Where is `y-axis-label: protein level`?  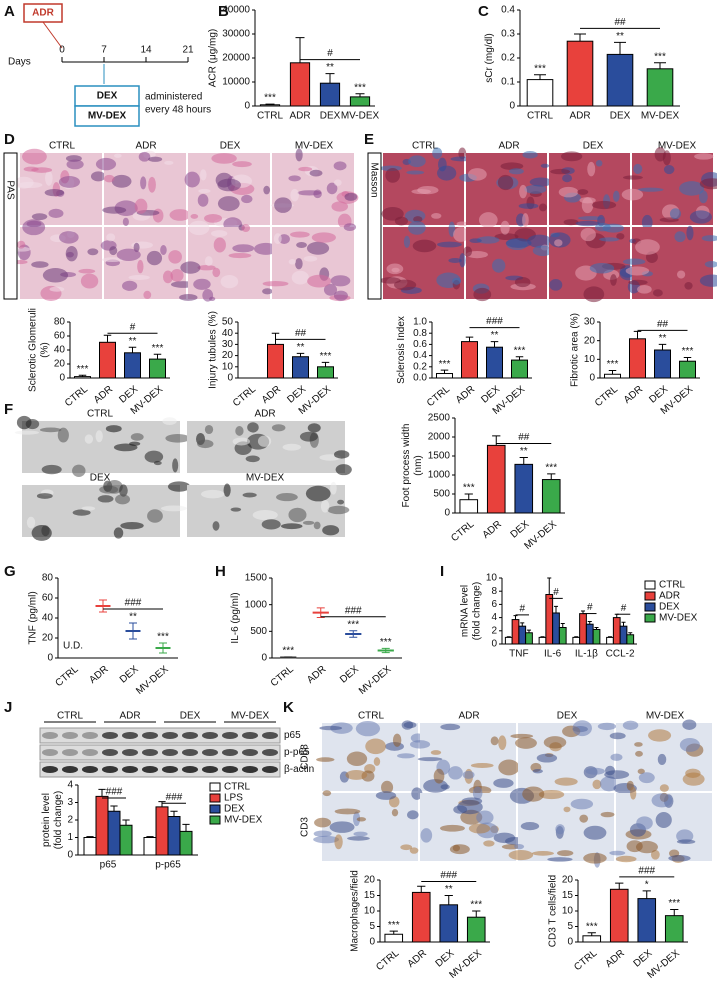
y-axis-label: protein level is located at coordinates (46, 820).